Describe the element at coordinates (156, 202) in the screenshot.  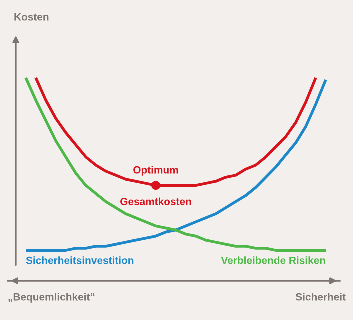
I see `series-label: Gesamtkosten` at that location.